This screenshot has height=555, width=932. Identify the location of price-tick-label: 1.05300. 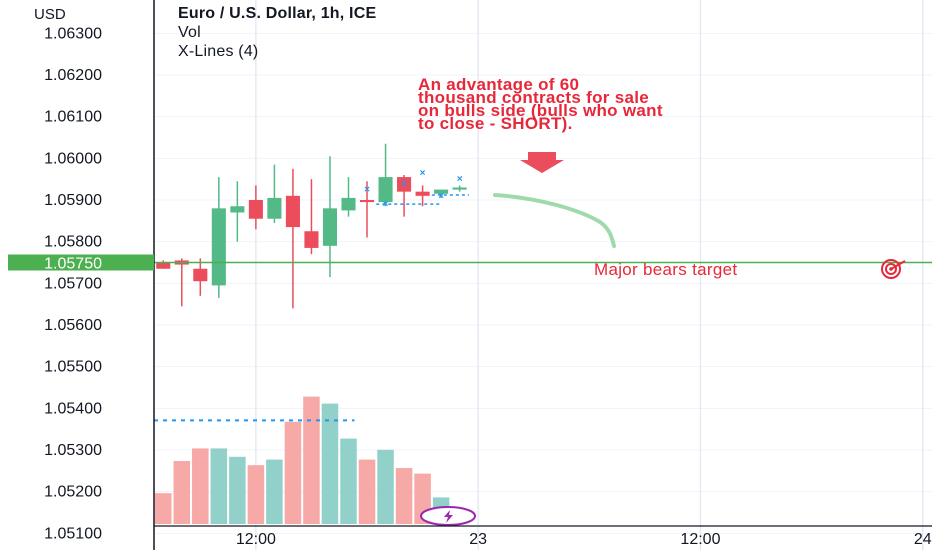
(73, 450).